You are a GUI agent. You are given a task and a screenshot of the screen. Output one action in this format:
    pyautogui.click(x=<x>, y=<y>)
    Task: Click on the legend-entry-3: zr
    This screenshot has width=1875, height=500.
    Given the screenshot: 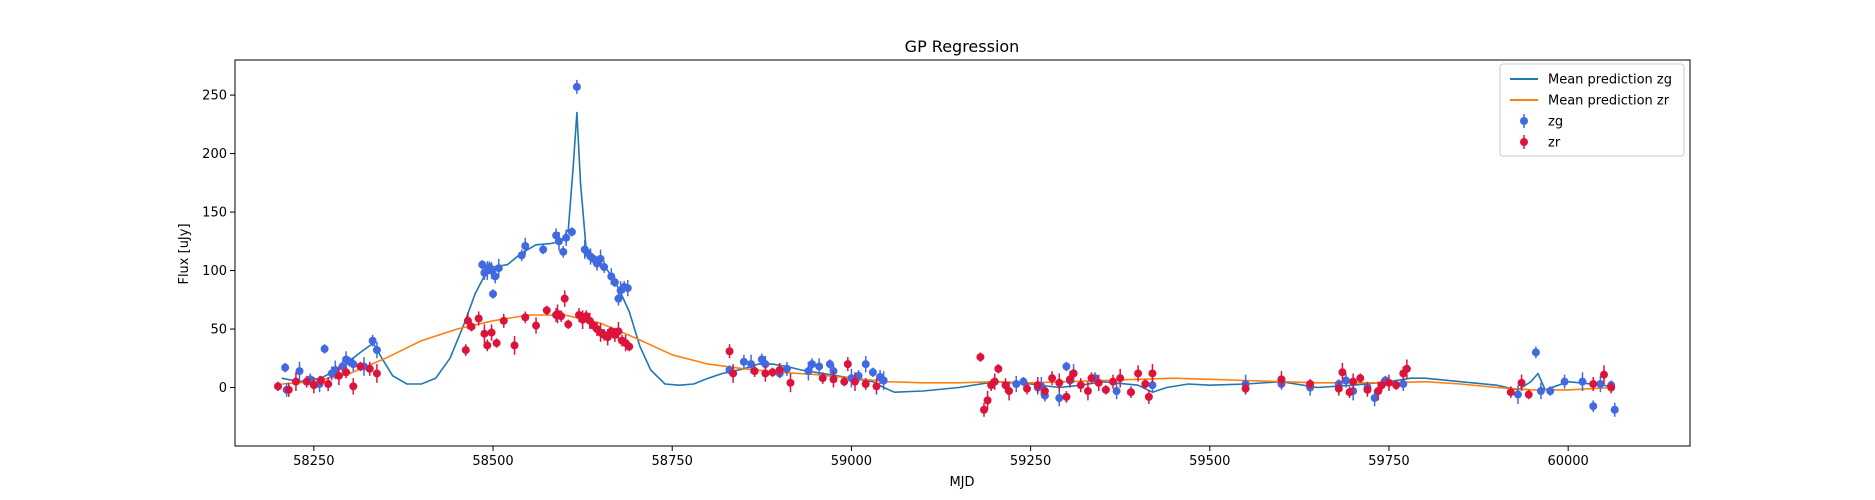 What is the action you would take?
    pyautogui.click(x=1540, y=143)
    